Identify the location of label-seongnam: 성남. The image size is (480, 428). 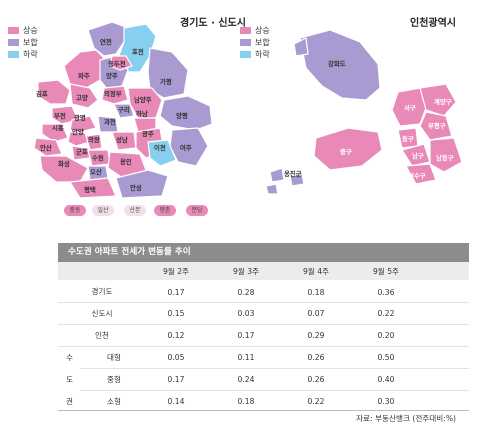
(122, 139).